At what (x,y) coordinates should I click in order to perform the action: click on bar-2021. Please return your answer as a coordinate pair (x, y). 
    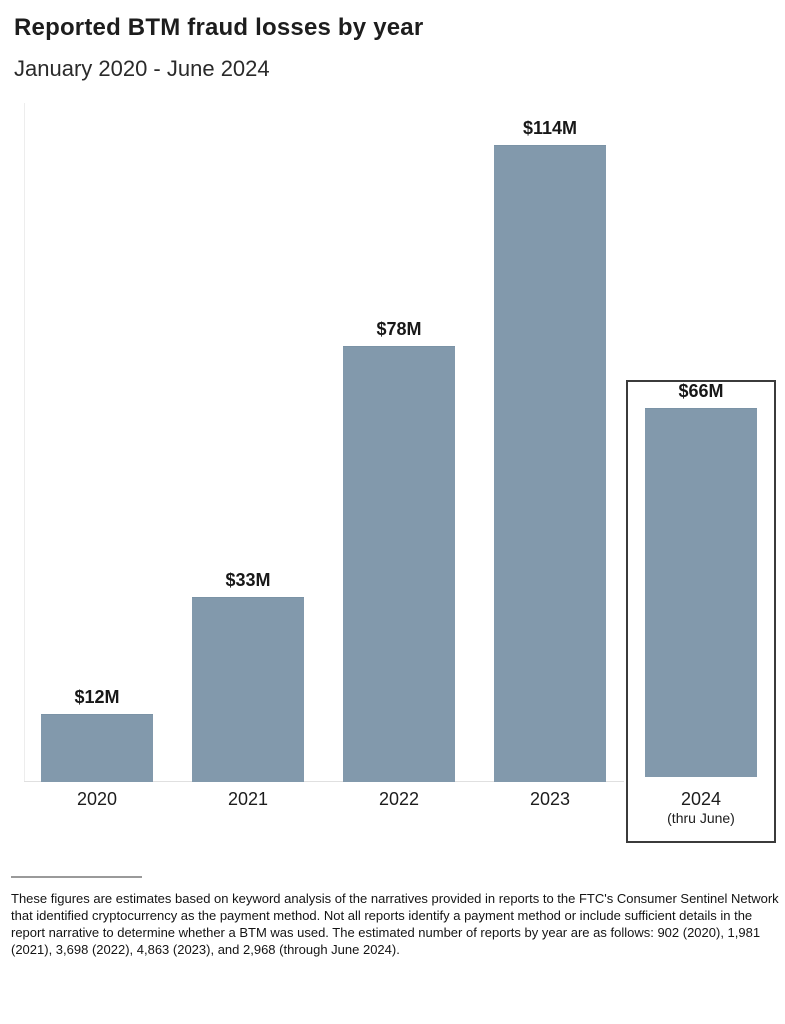
    Looking at the image, I should click on (248, 689).